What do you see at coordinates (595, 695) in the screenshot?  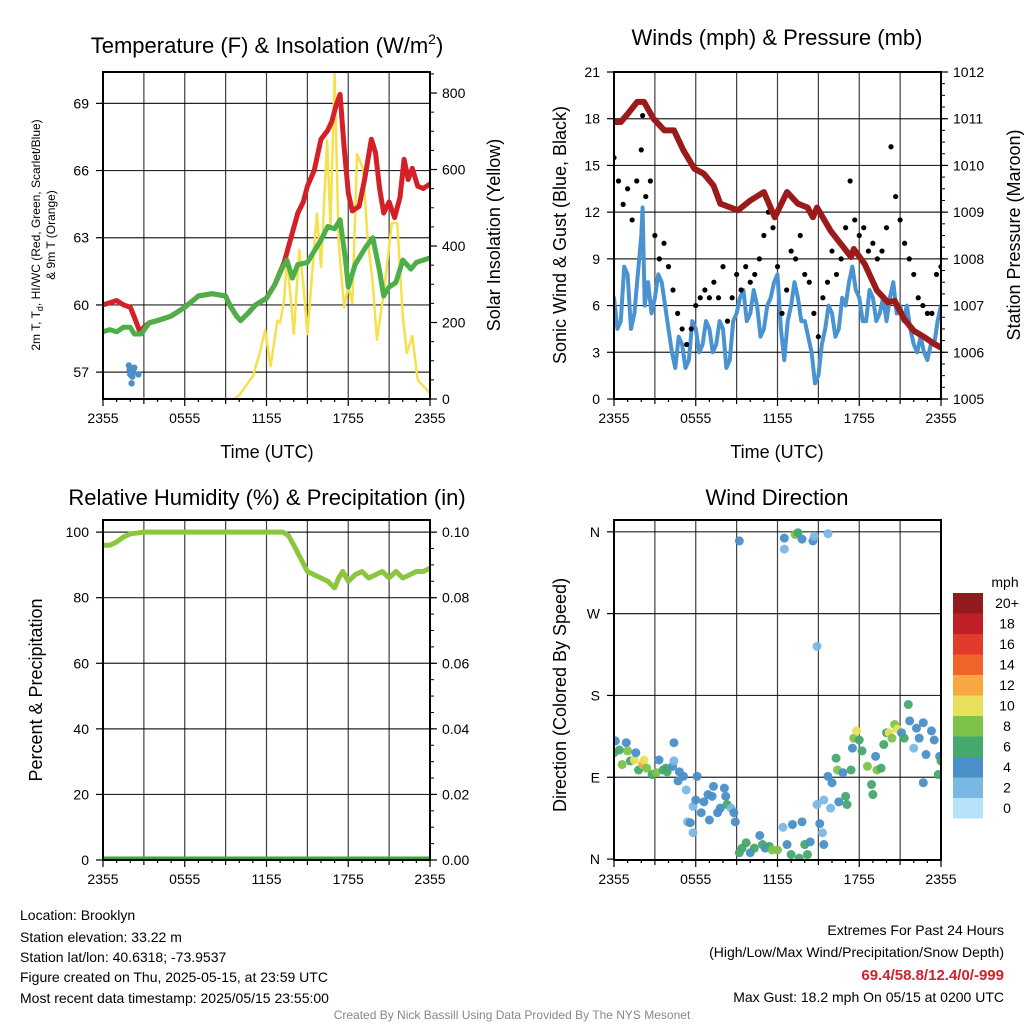 I see `y-tick-label: S` at bounding box center [595, 695].